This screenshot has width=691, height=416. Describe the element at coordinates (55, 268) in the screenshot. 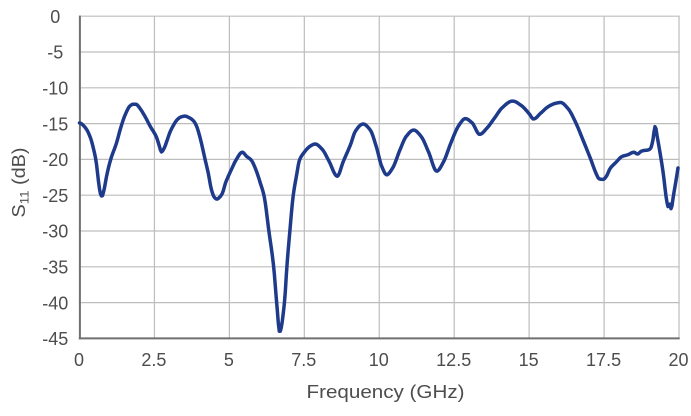

I see `svg-text: -35` at that location.